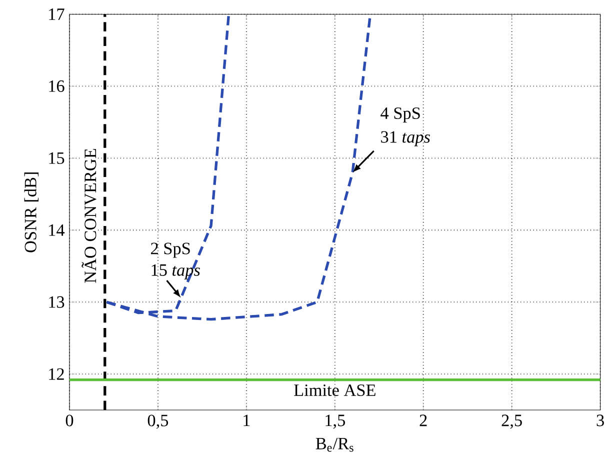  Describe the element at coordinates (57, 230) in the screenshot. I see `y-tick-label: 14` at that location.